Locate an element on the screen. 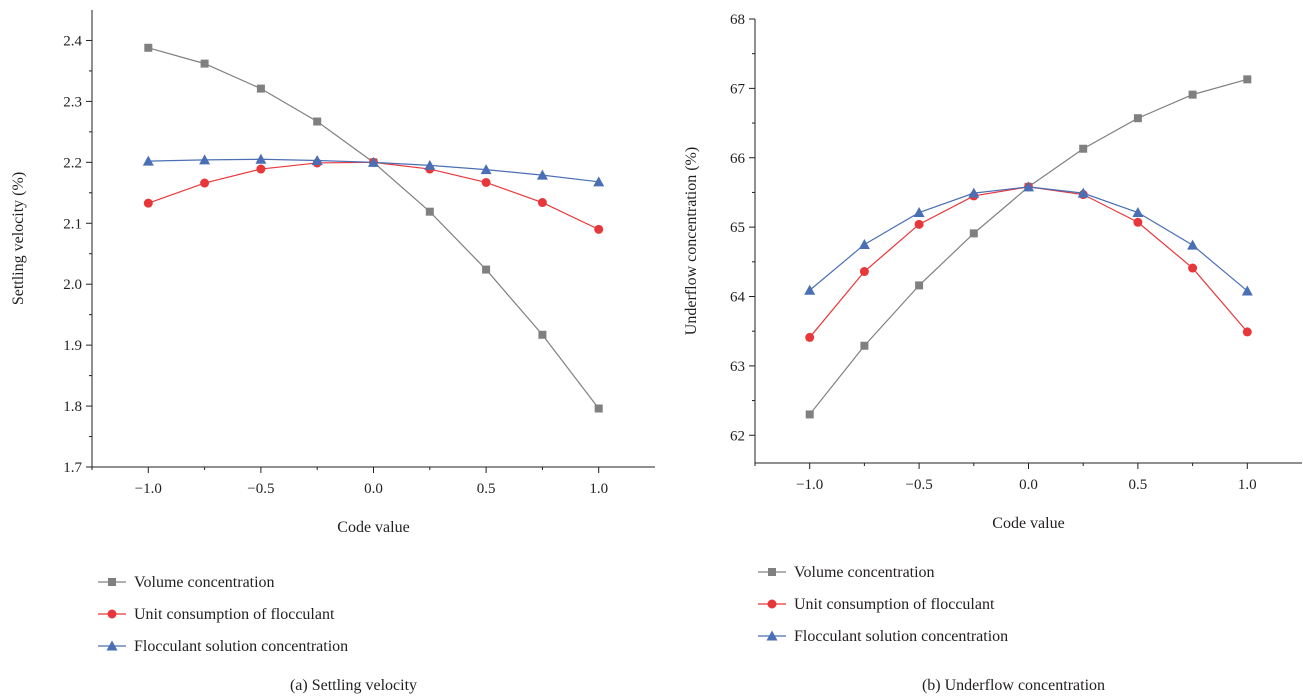 The height and width of the screenshot is (697, 1303). y-axis-title: Settling velocity (%) is located at coordinates (18, 238).